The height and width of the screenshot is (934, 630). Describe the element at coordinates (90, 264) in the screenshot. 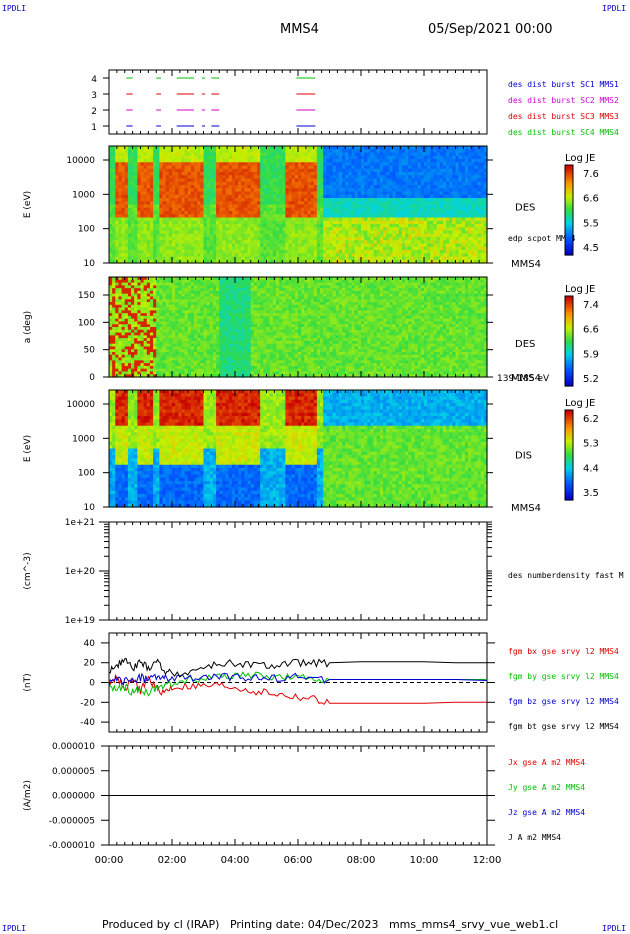

I see `spectrogram-ytick-label: 10` at that location.